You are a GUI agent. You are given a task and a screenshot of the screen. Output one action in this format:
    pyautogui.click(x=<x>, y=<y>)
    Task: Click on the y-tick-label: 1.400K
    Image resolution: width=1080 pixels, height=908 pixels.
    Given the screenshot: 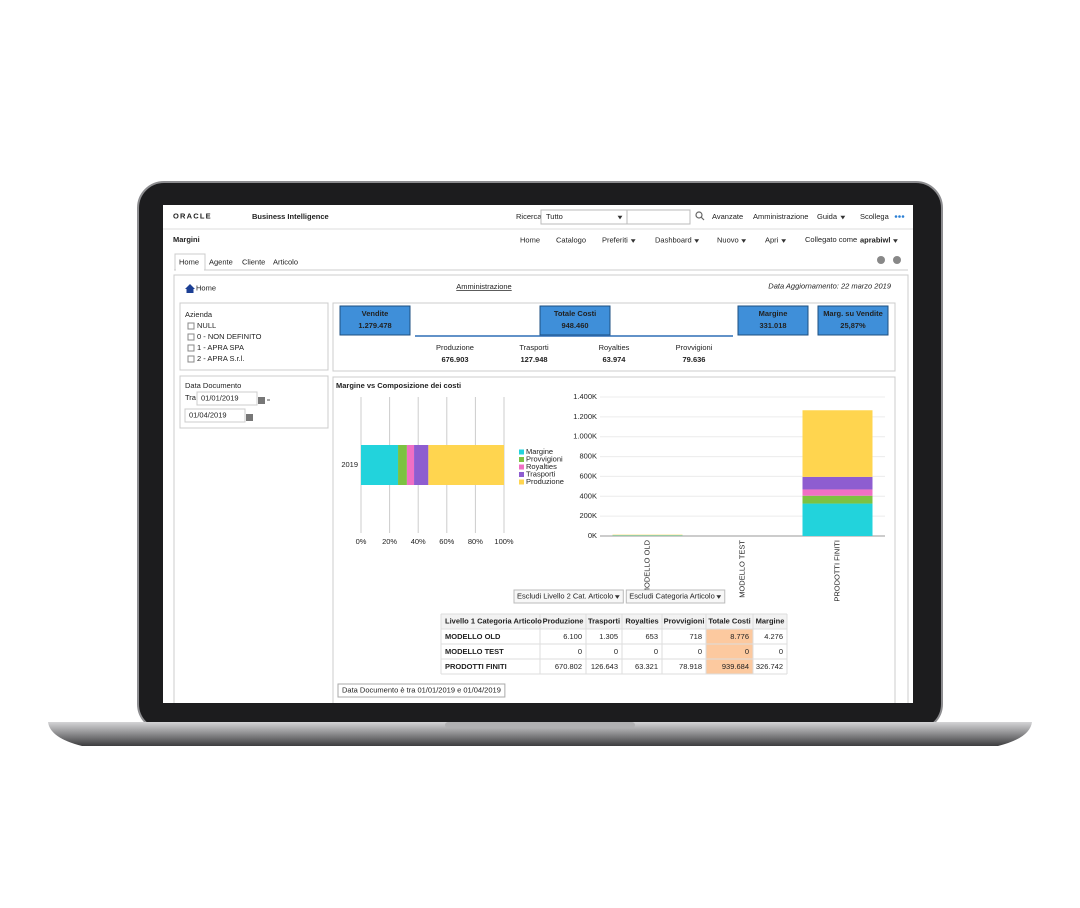 What is the action you would take?
    pyautogui.click(x=585, y=396)
    